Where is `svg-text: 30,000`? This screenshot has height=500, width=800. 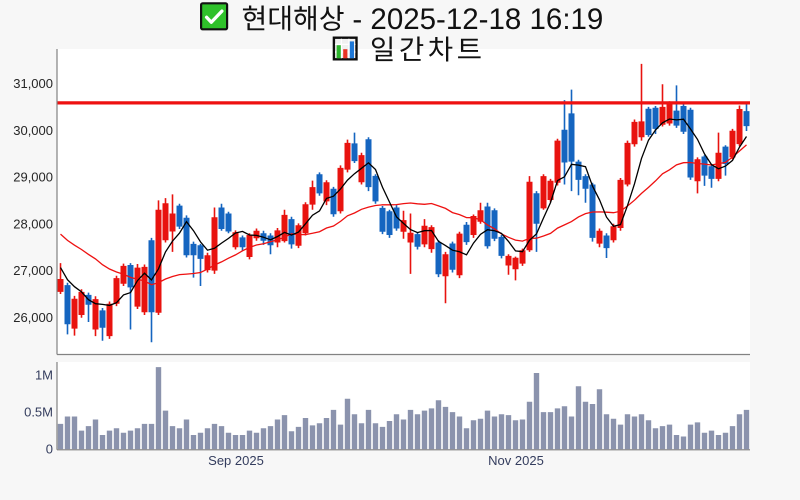
svg-text: 30,000 is located at coordinates (33, 130).